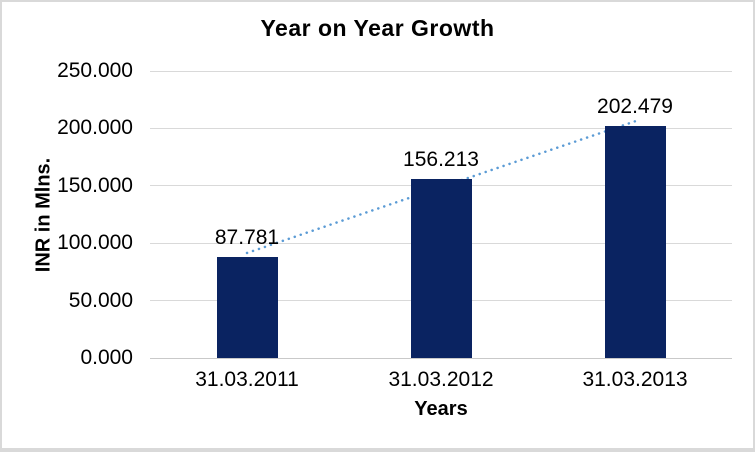 The image size is (755, 452). Describe the element at coordinates (635, 106) in the screenshot. I see `bar-data-label: 202.479` at that location.